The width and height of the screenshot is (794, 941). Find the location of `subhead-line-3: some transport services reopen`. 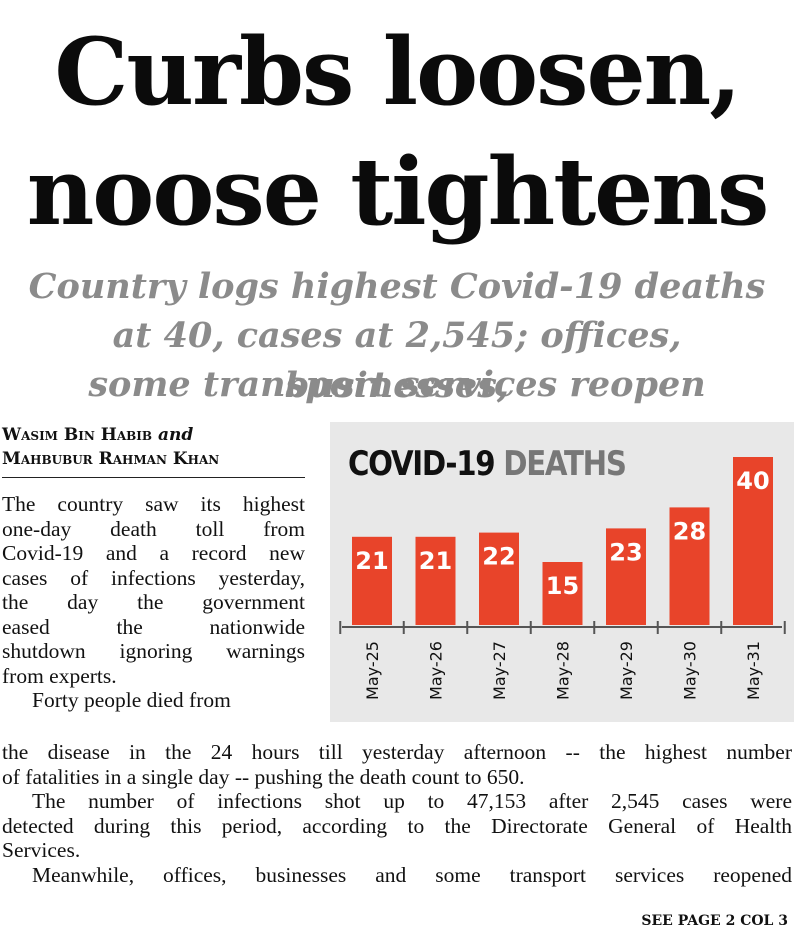

subhead-line-3: some transport services reopen is located at coordinates (397, 384).